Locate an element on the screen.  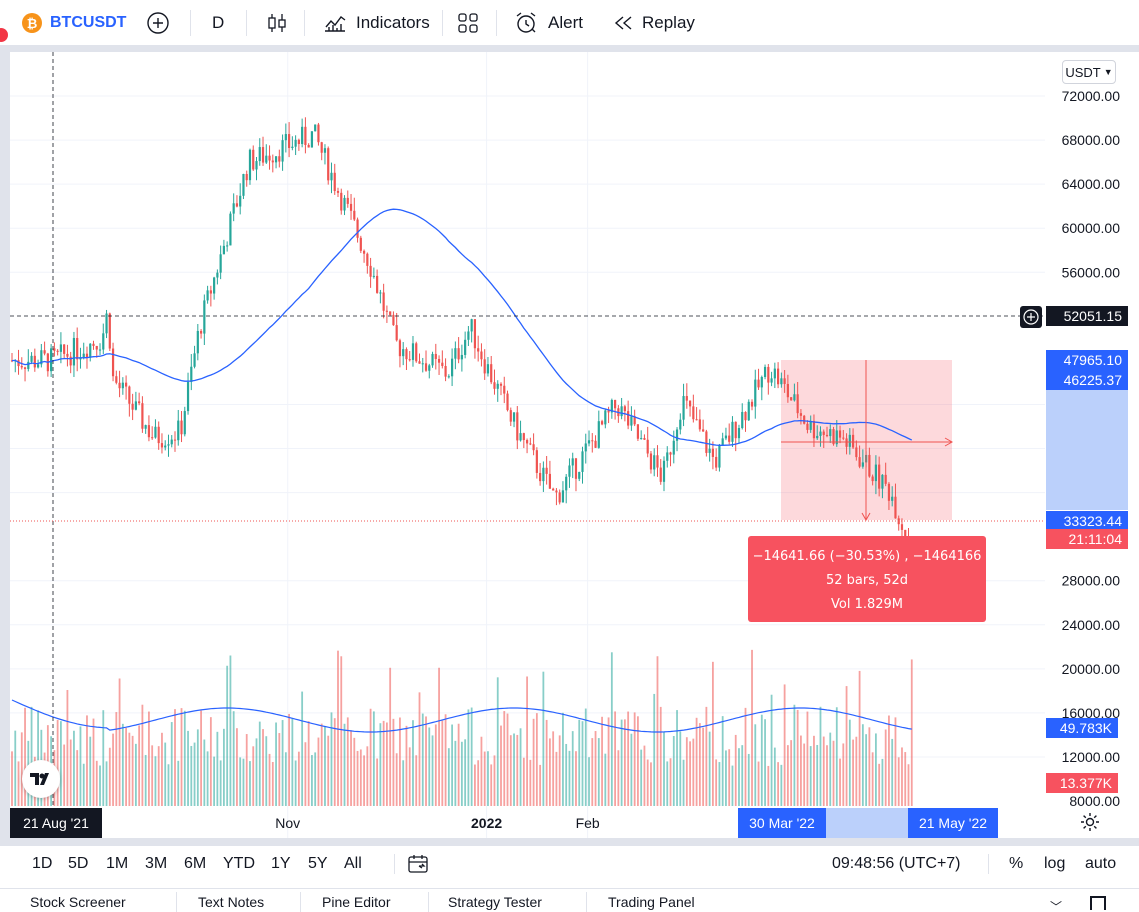
replay-button: Replay is located at coordinates (653, 23).